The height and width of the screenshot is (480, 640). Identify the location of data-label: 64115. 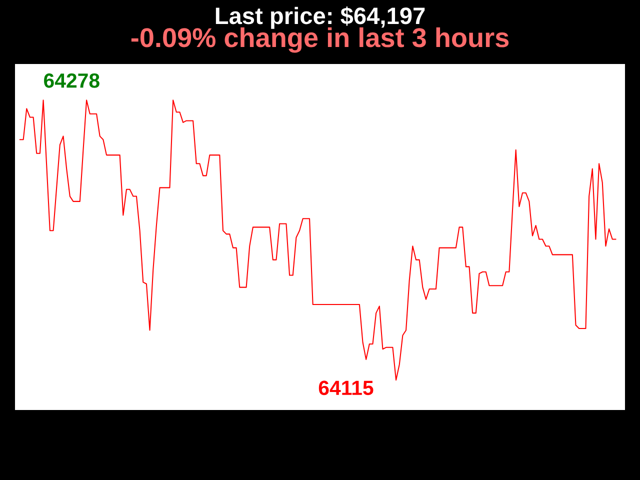
(346, 388).